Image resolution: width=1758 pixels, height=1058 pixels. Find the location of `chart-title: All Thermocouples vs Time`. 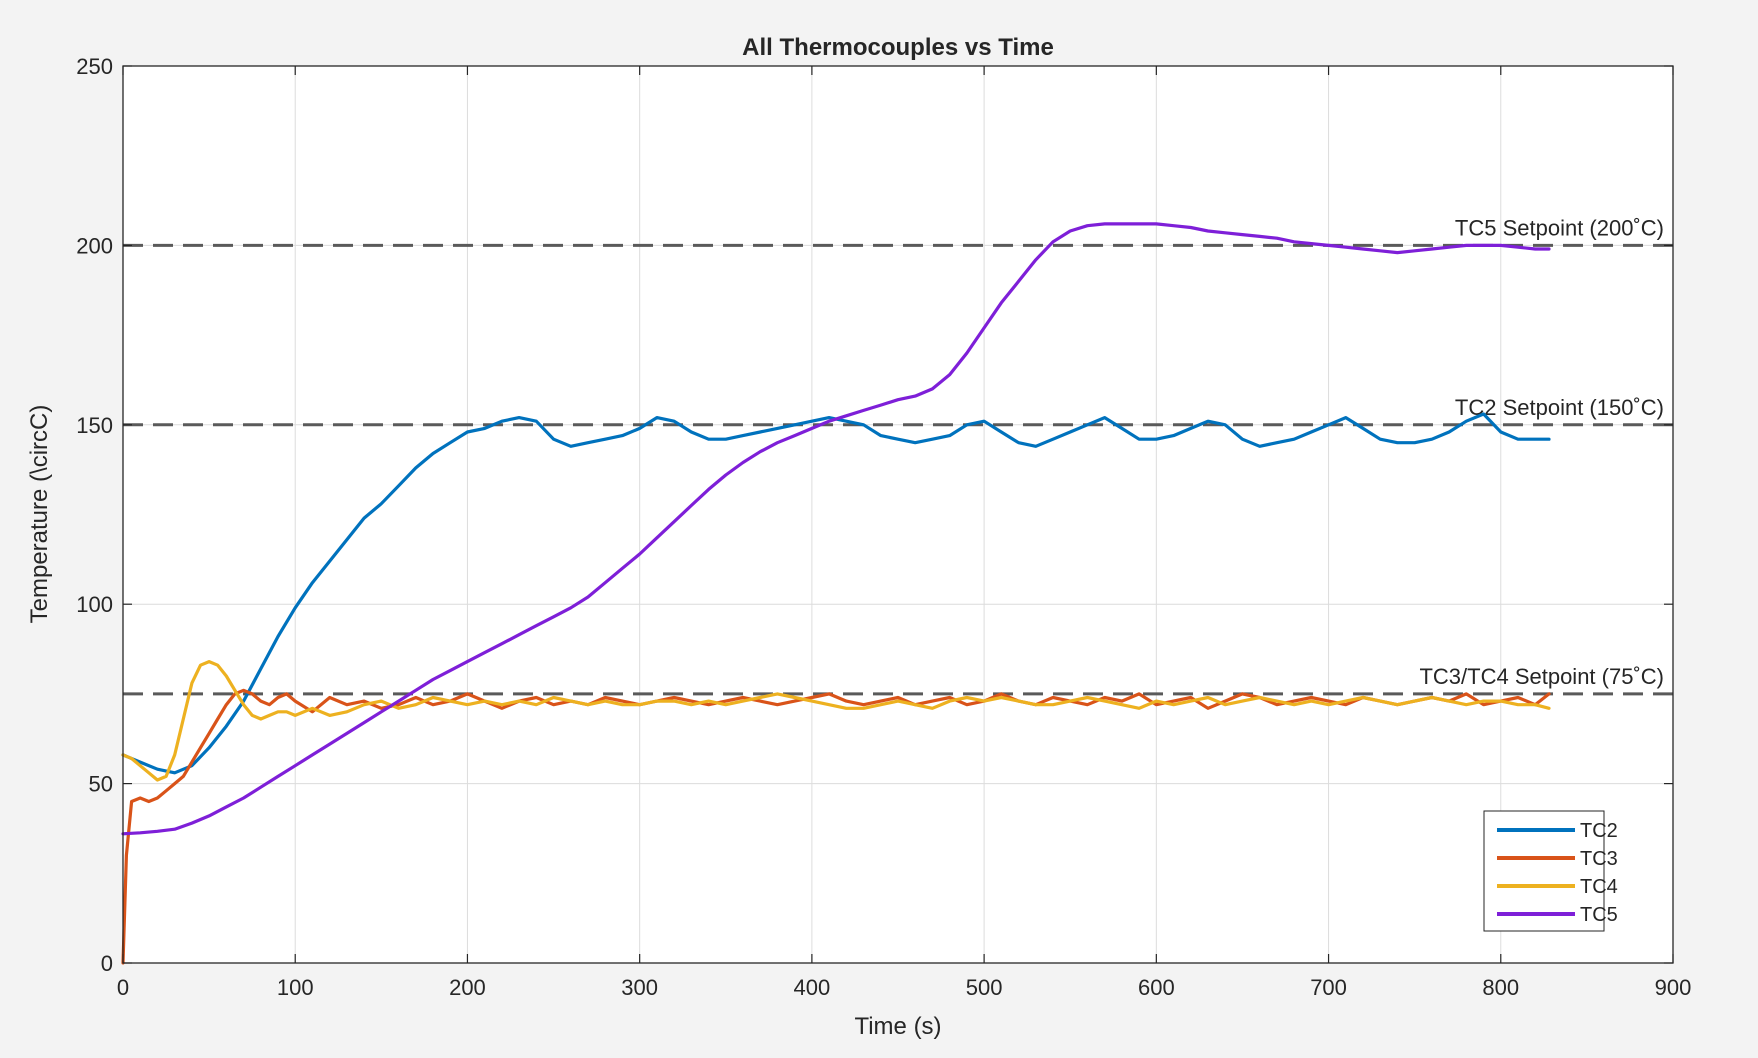

chart-title: All Thermocouples vs Time is located at coordinates (898, 47).